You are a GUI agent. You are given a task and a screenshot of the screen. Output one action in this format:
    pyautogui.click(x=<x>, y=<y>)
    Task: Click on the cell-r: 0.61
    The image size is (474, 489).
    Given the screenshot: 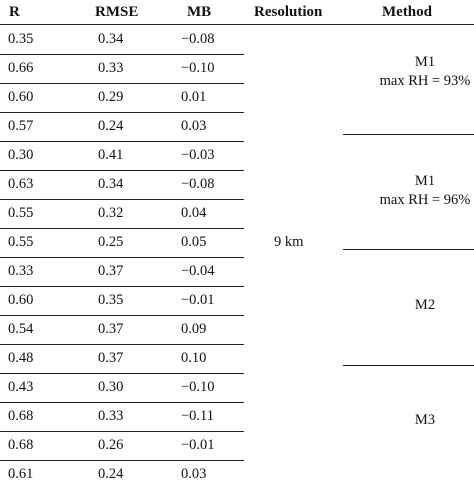 What is the action you would take?
    pyautogui.click(x=21, y=474)
    